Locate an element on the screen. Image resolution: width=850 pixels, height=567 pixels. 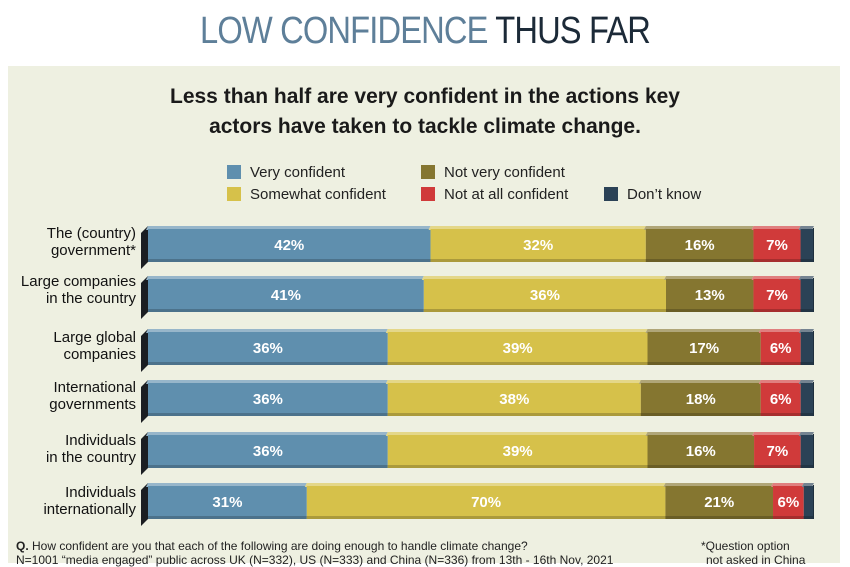
data-label: 32% is located at coordinates (538, 245).